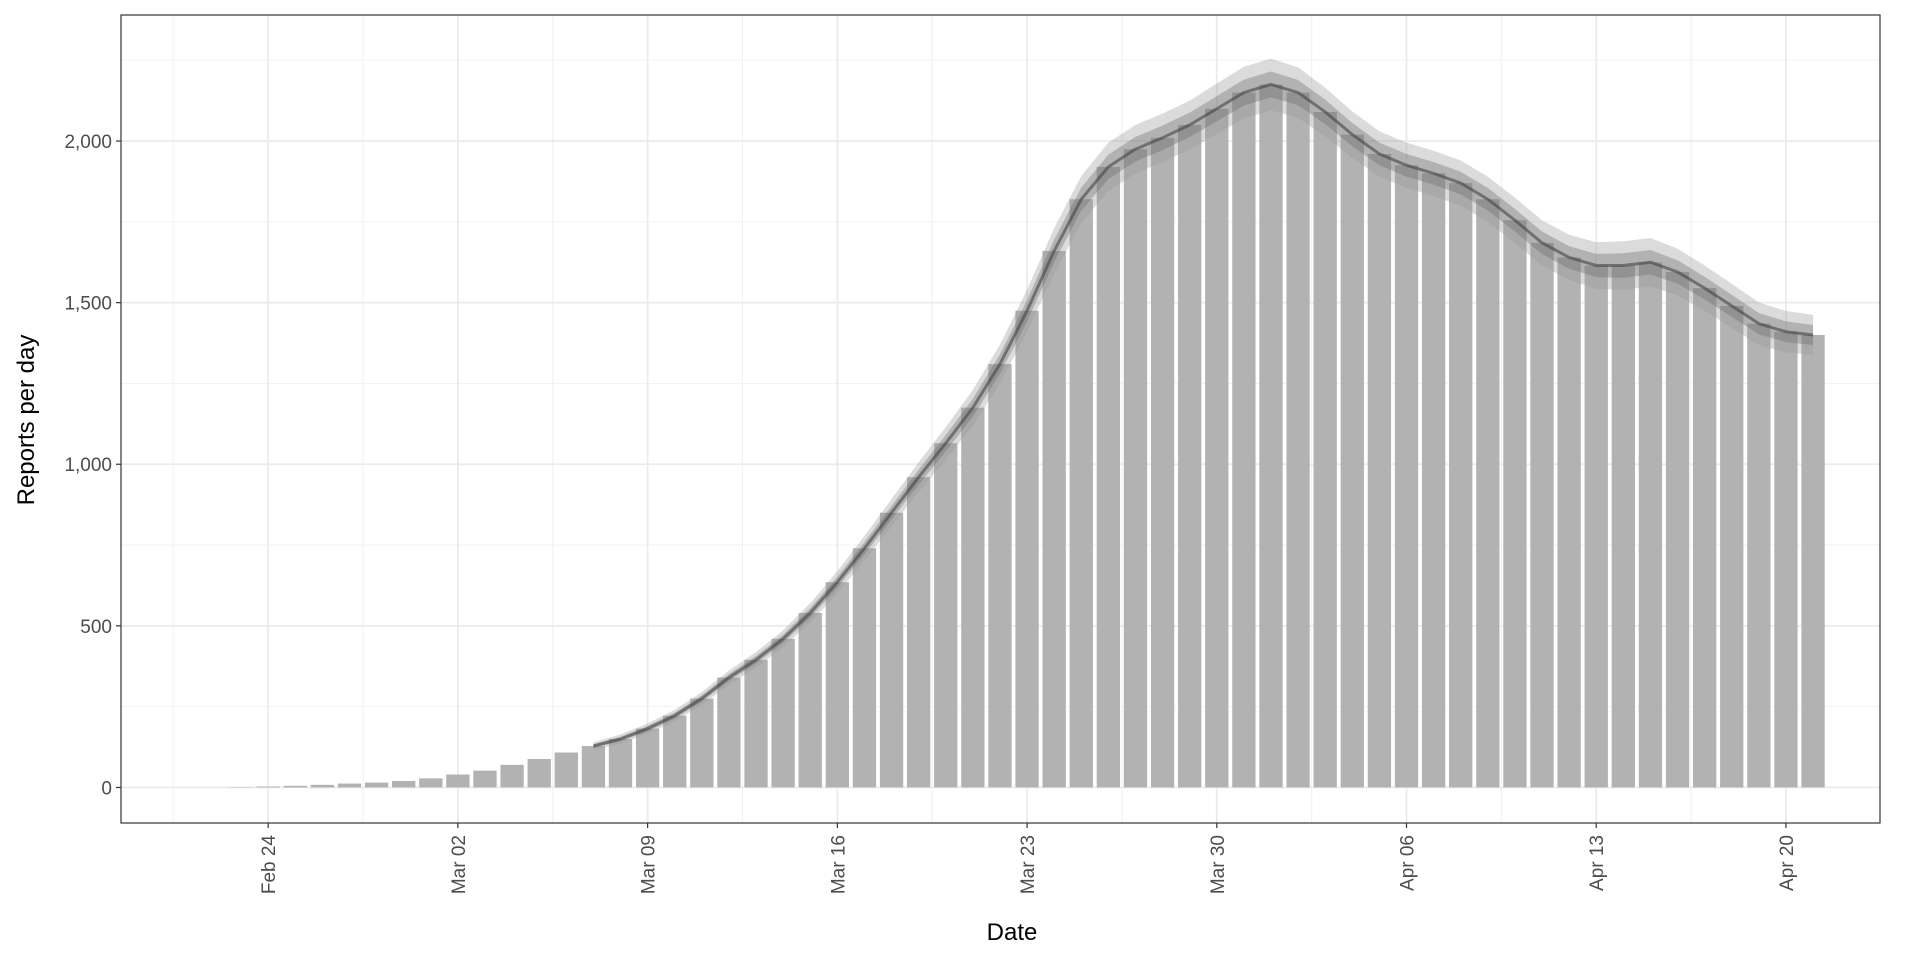 This screenshot has height=960, width=1920. Describe the element at coordinates (459, 864) in the screenshot. I see `x-tick-label: Mar 02` at that location.